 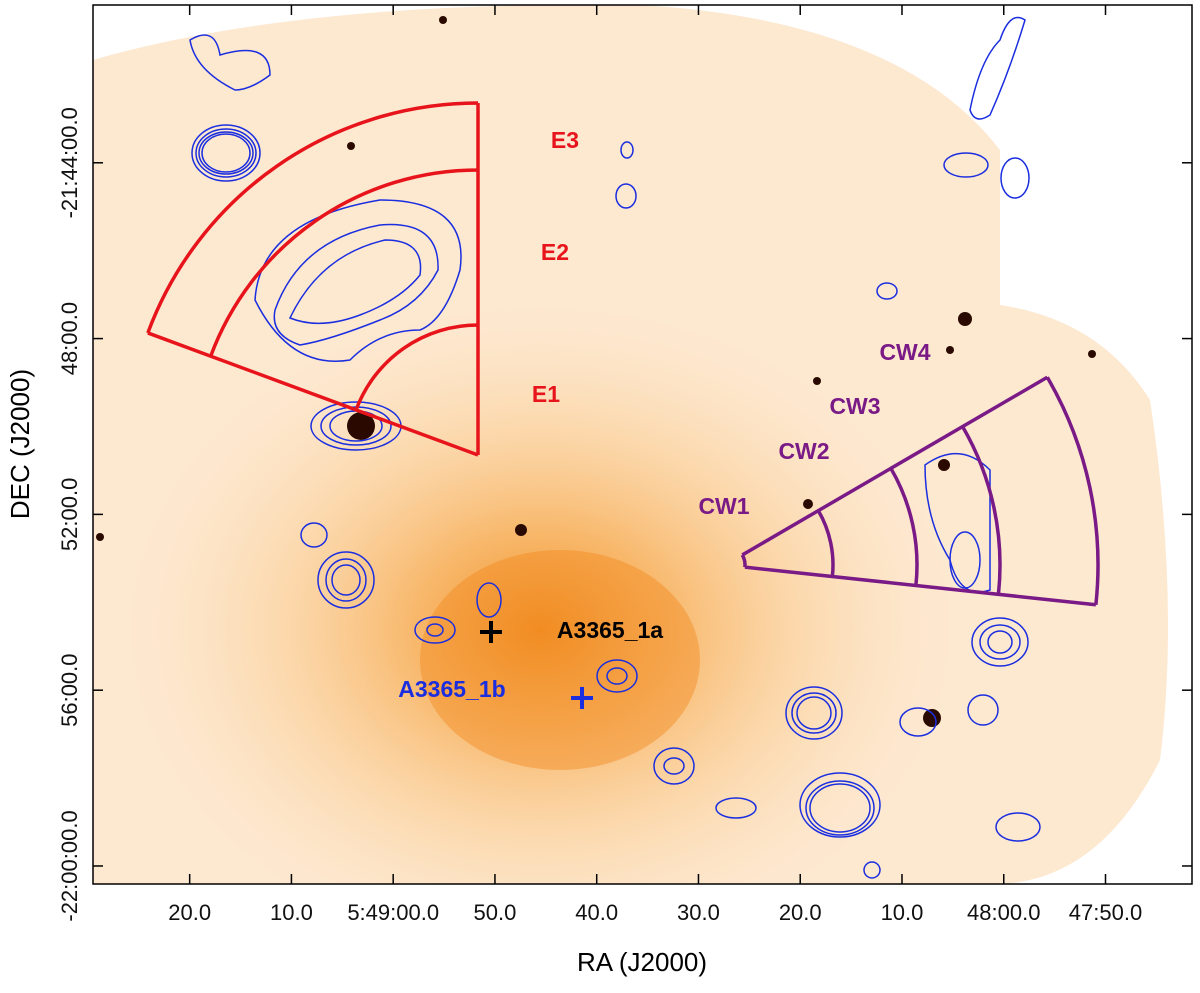 What do you see at coordinates (69, 162) in the screenshot?
I see `y-tick-label: -21:44:00.0` at bounding box center [69, 162].